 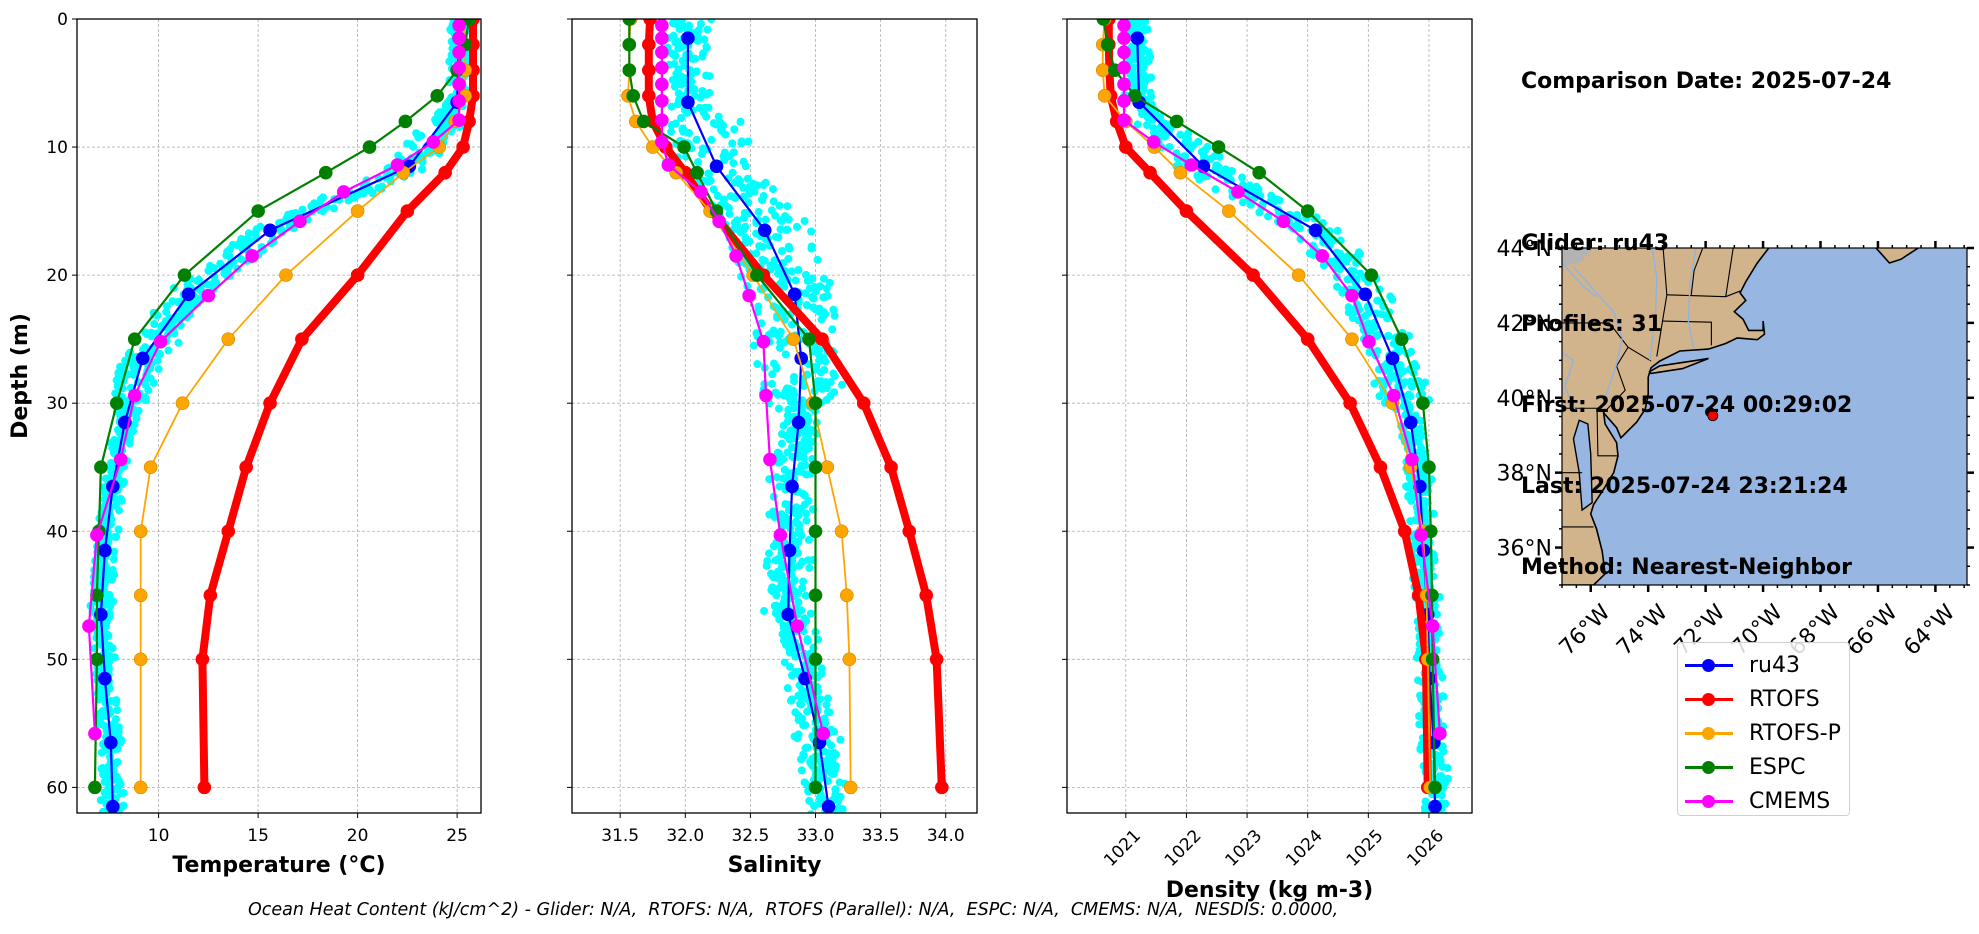 What do you see at coordinates (20, 376) in the screenshot?
I see `y-axis-label: Depth (m)` at bounding box center [20, 376].